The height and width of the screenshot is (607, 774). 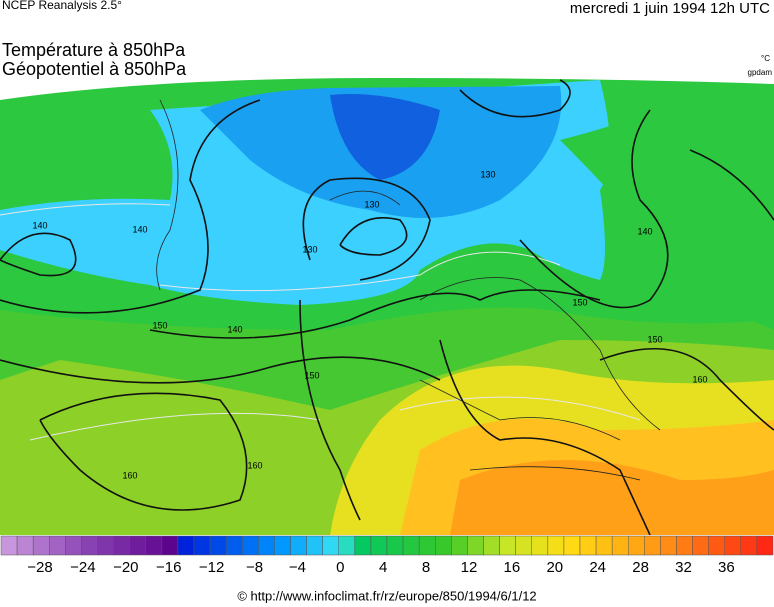 I want to click on legend-tick-label: 20, so click(x=554, y=567).